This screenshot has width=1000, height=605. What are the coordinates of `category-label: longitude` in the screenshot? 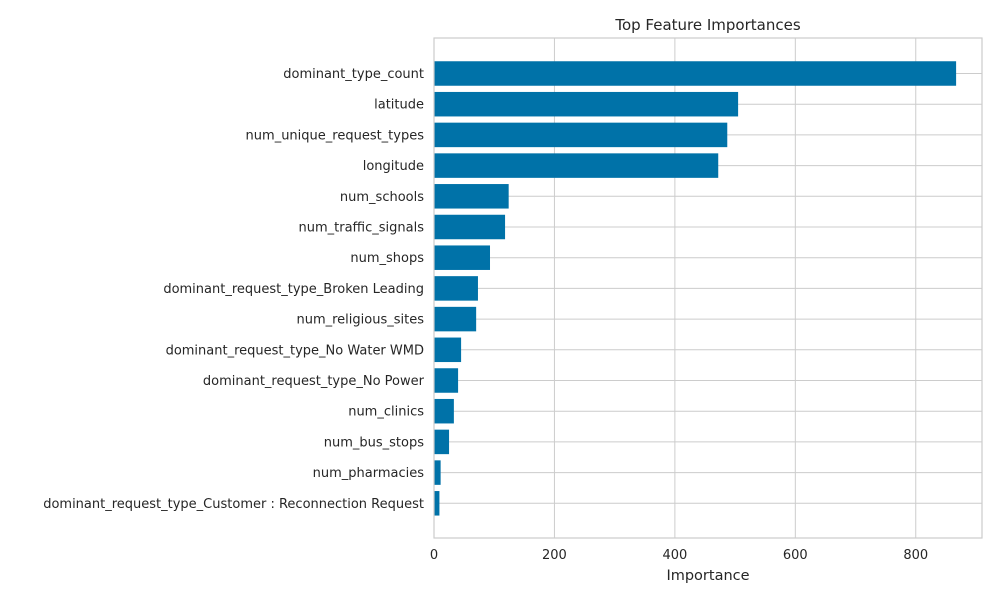 It's located at (393, 166).